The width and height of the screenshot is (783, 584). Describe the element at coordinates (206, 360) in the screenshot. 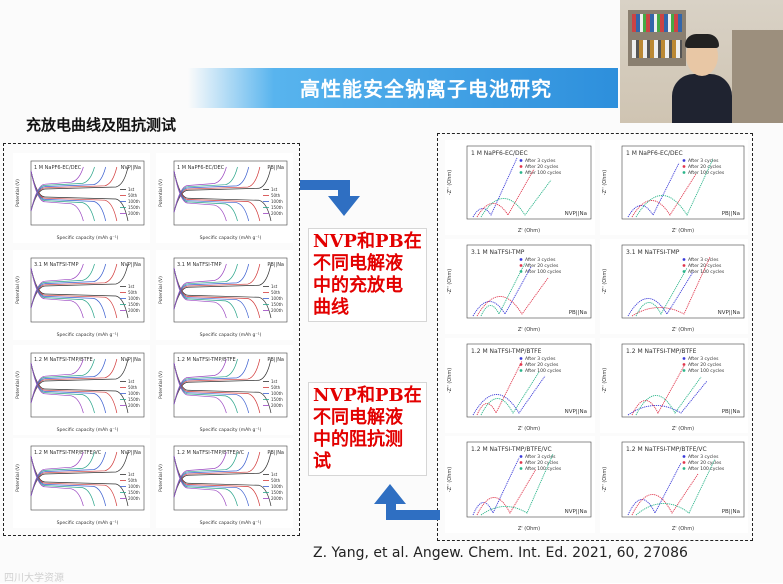

I see `plot-label: 1.2 M NaTFSI-TMP/BTFE` at that location.